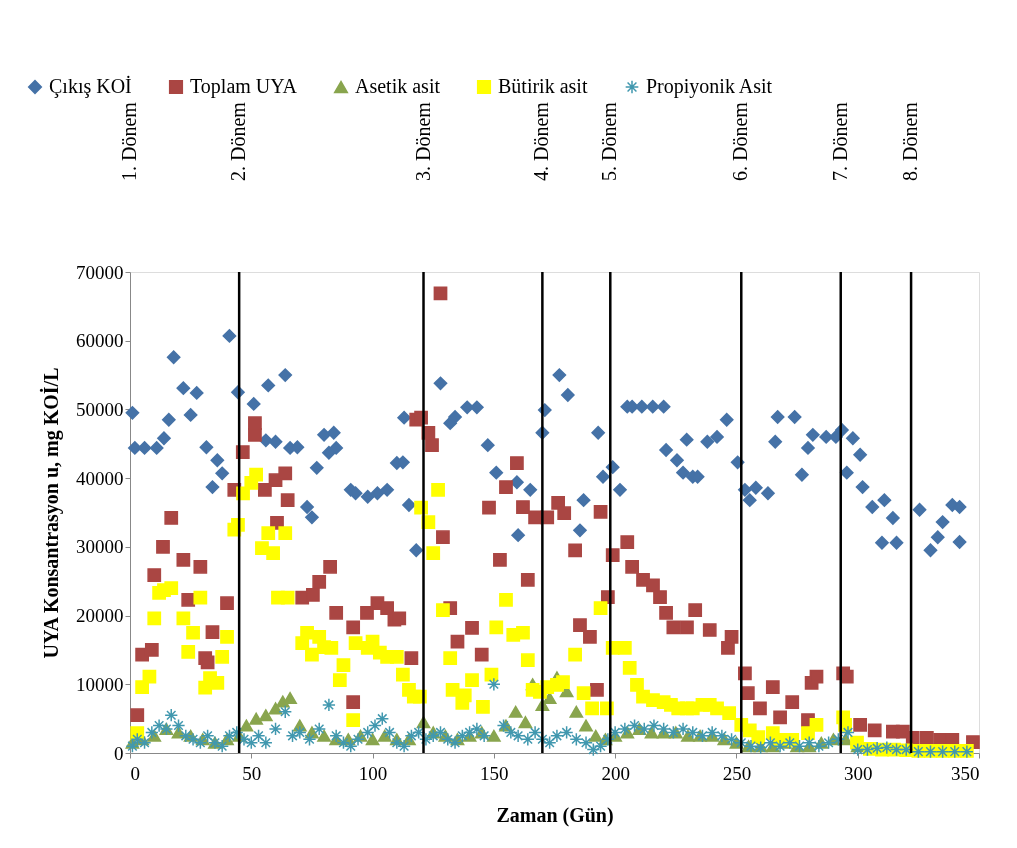 Image resolution: width=1017 pixels, height=848 pixels. Describe the element at coordinates (543, 86) in the screenshot. I see `legend-label: Bütirik asit` at that location.